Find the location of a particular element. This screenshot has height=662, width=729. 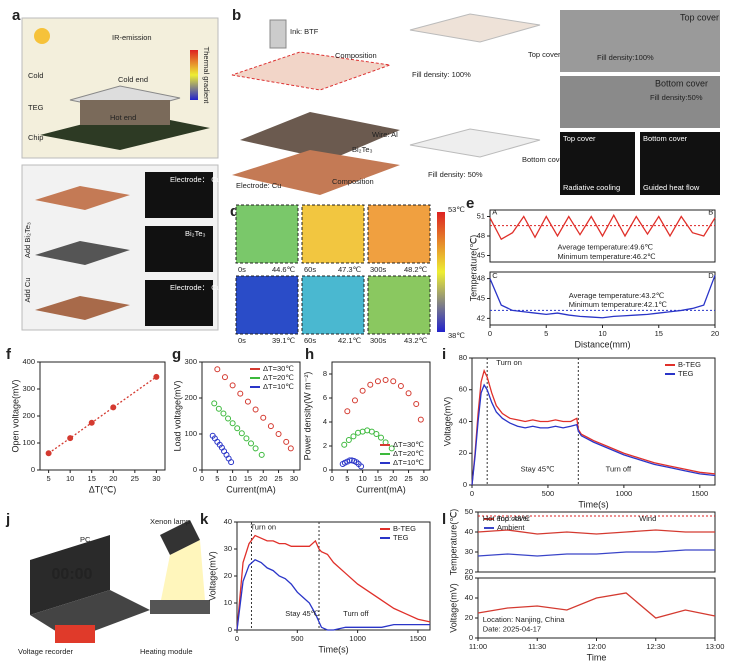

label: Electrode： Cu is located at coordinates (195, 287).